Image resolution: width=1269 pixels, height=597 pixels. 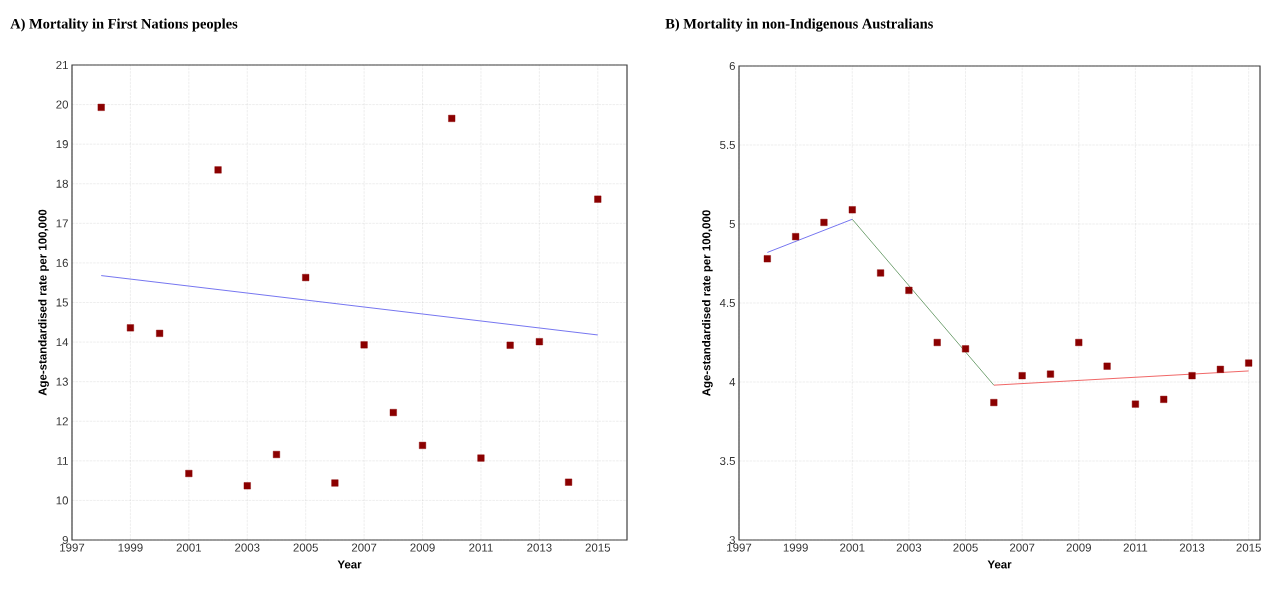 I want to click on y-tick-label: 10, so click(x=62, y=500).